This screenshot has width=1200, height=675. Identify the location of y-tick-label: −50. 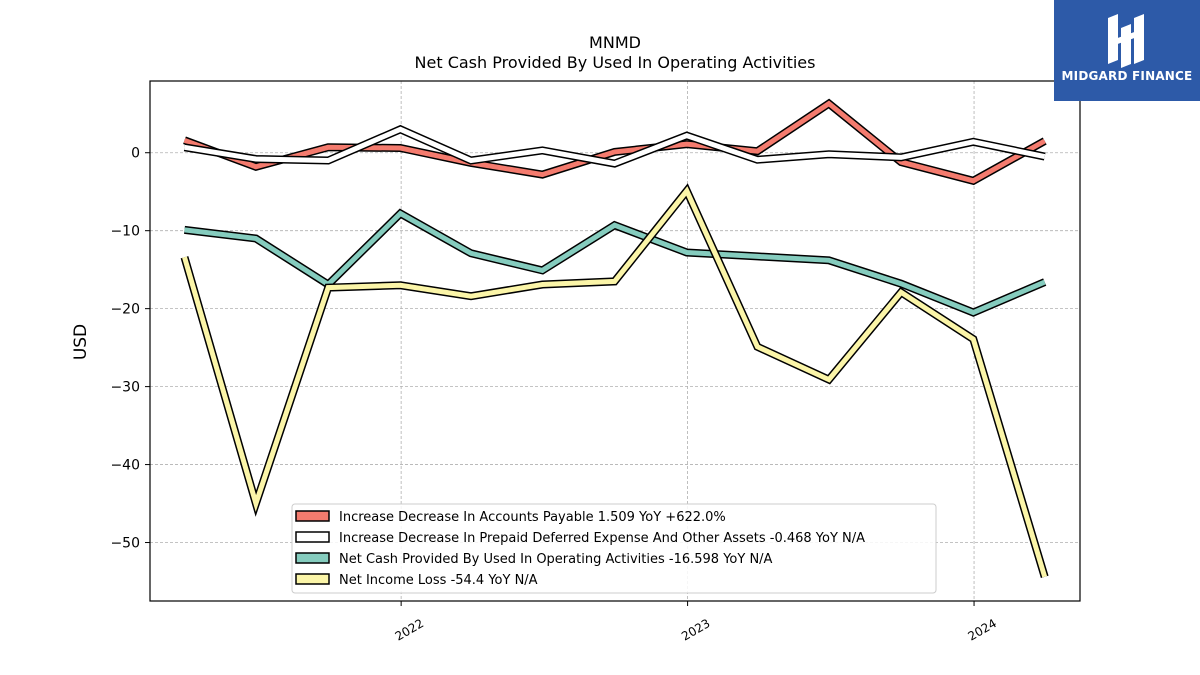
(125, 544).